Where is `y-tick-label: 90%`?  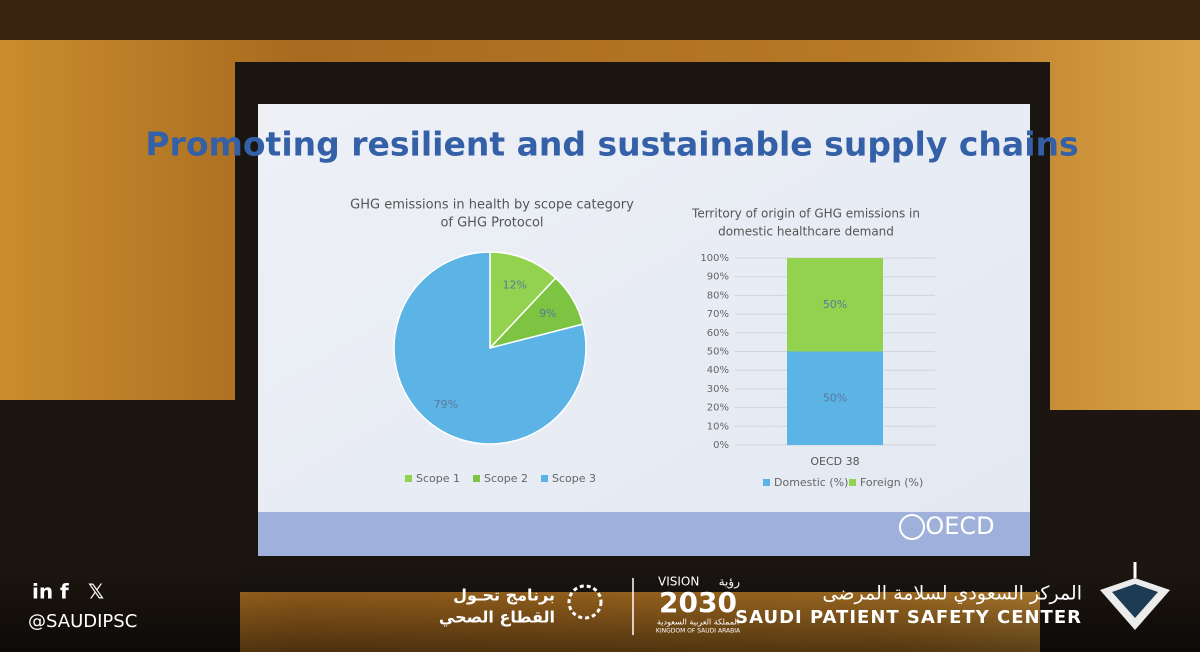
y-tick-label: 90% is located at coordinates (718, 277).